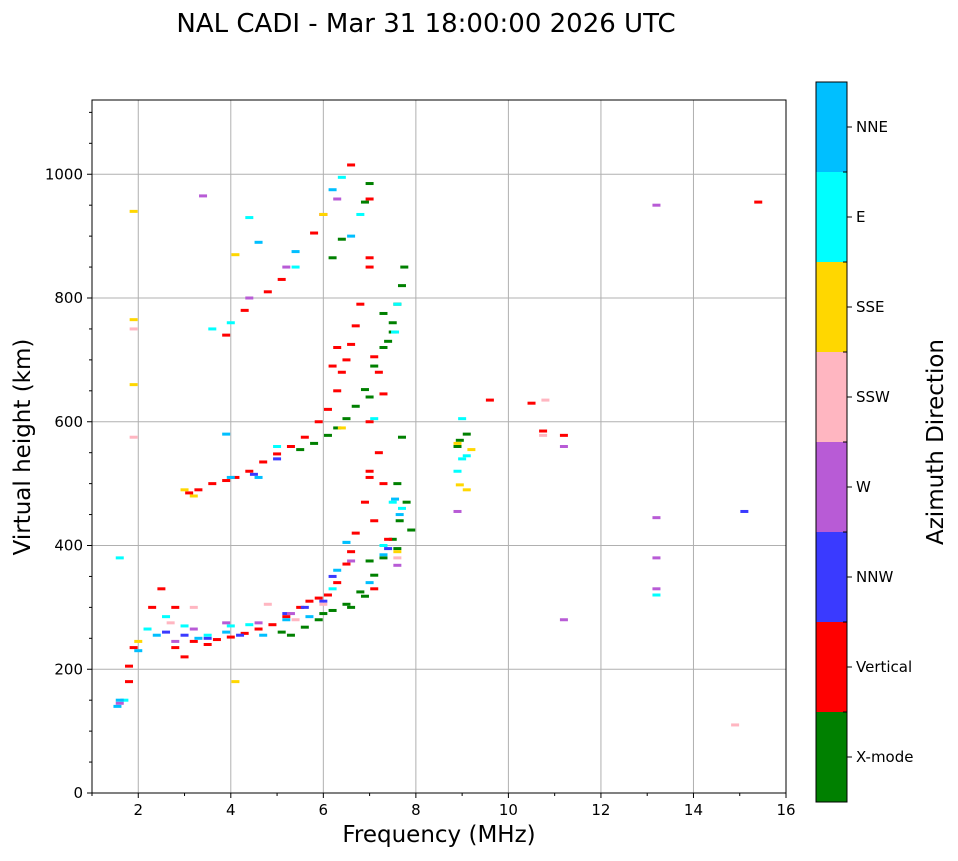 Image resolution: width=958 pixels, height=861 pixels. What do you see at coordinates (324, 810) in the screenshot?
I see `x-tick-label: 6` at bounding box center [324, 810].